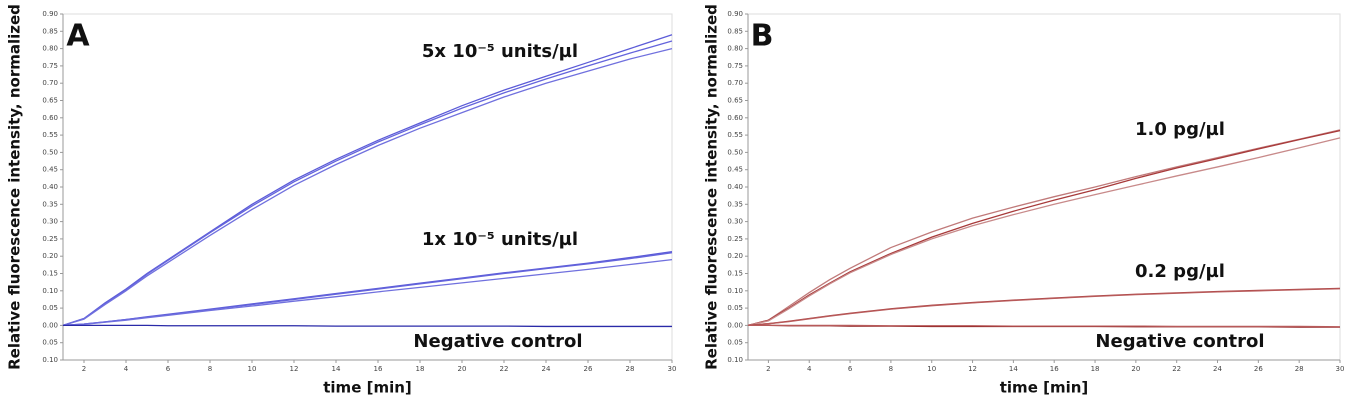 This screenshot has width=1349, height=404. What do you see at coordinates (1180, 271) in the screenshot?
I see `annotation: 0.2 pg/µl` at bounding box center [1180, 271].